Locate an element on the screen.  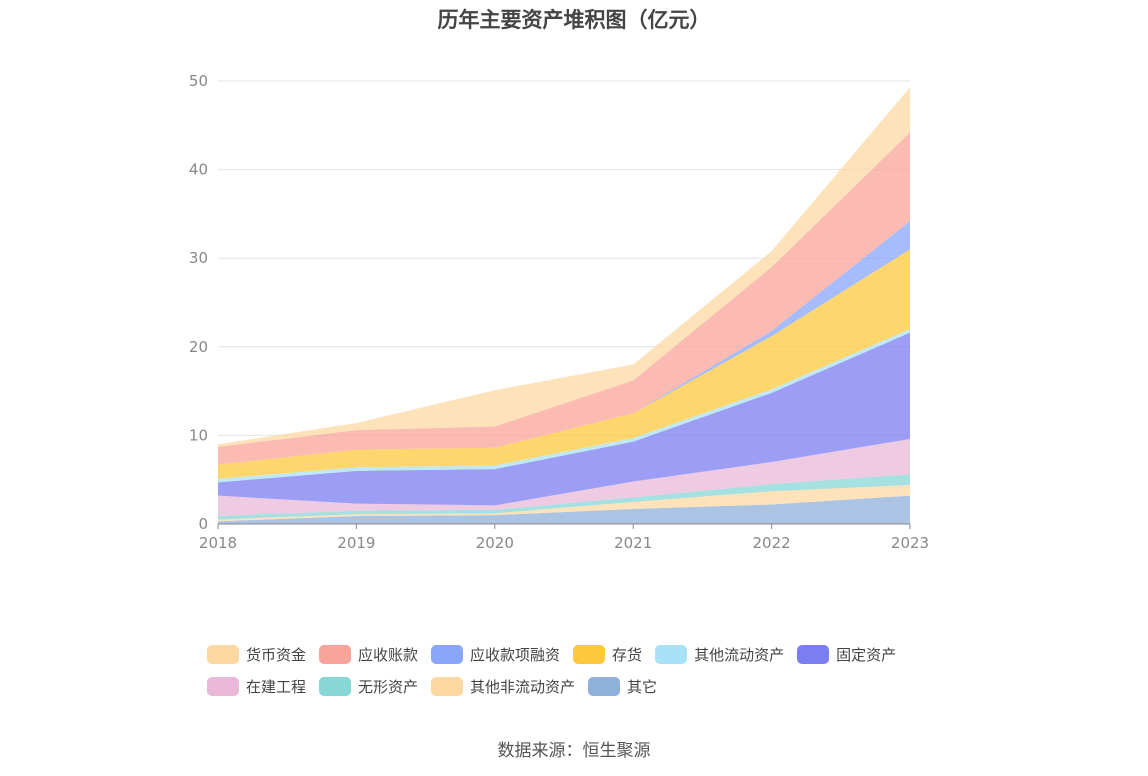
legend-label: 应收款项融资 is located at coordinates (515, 654).